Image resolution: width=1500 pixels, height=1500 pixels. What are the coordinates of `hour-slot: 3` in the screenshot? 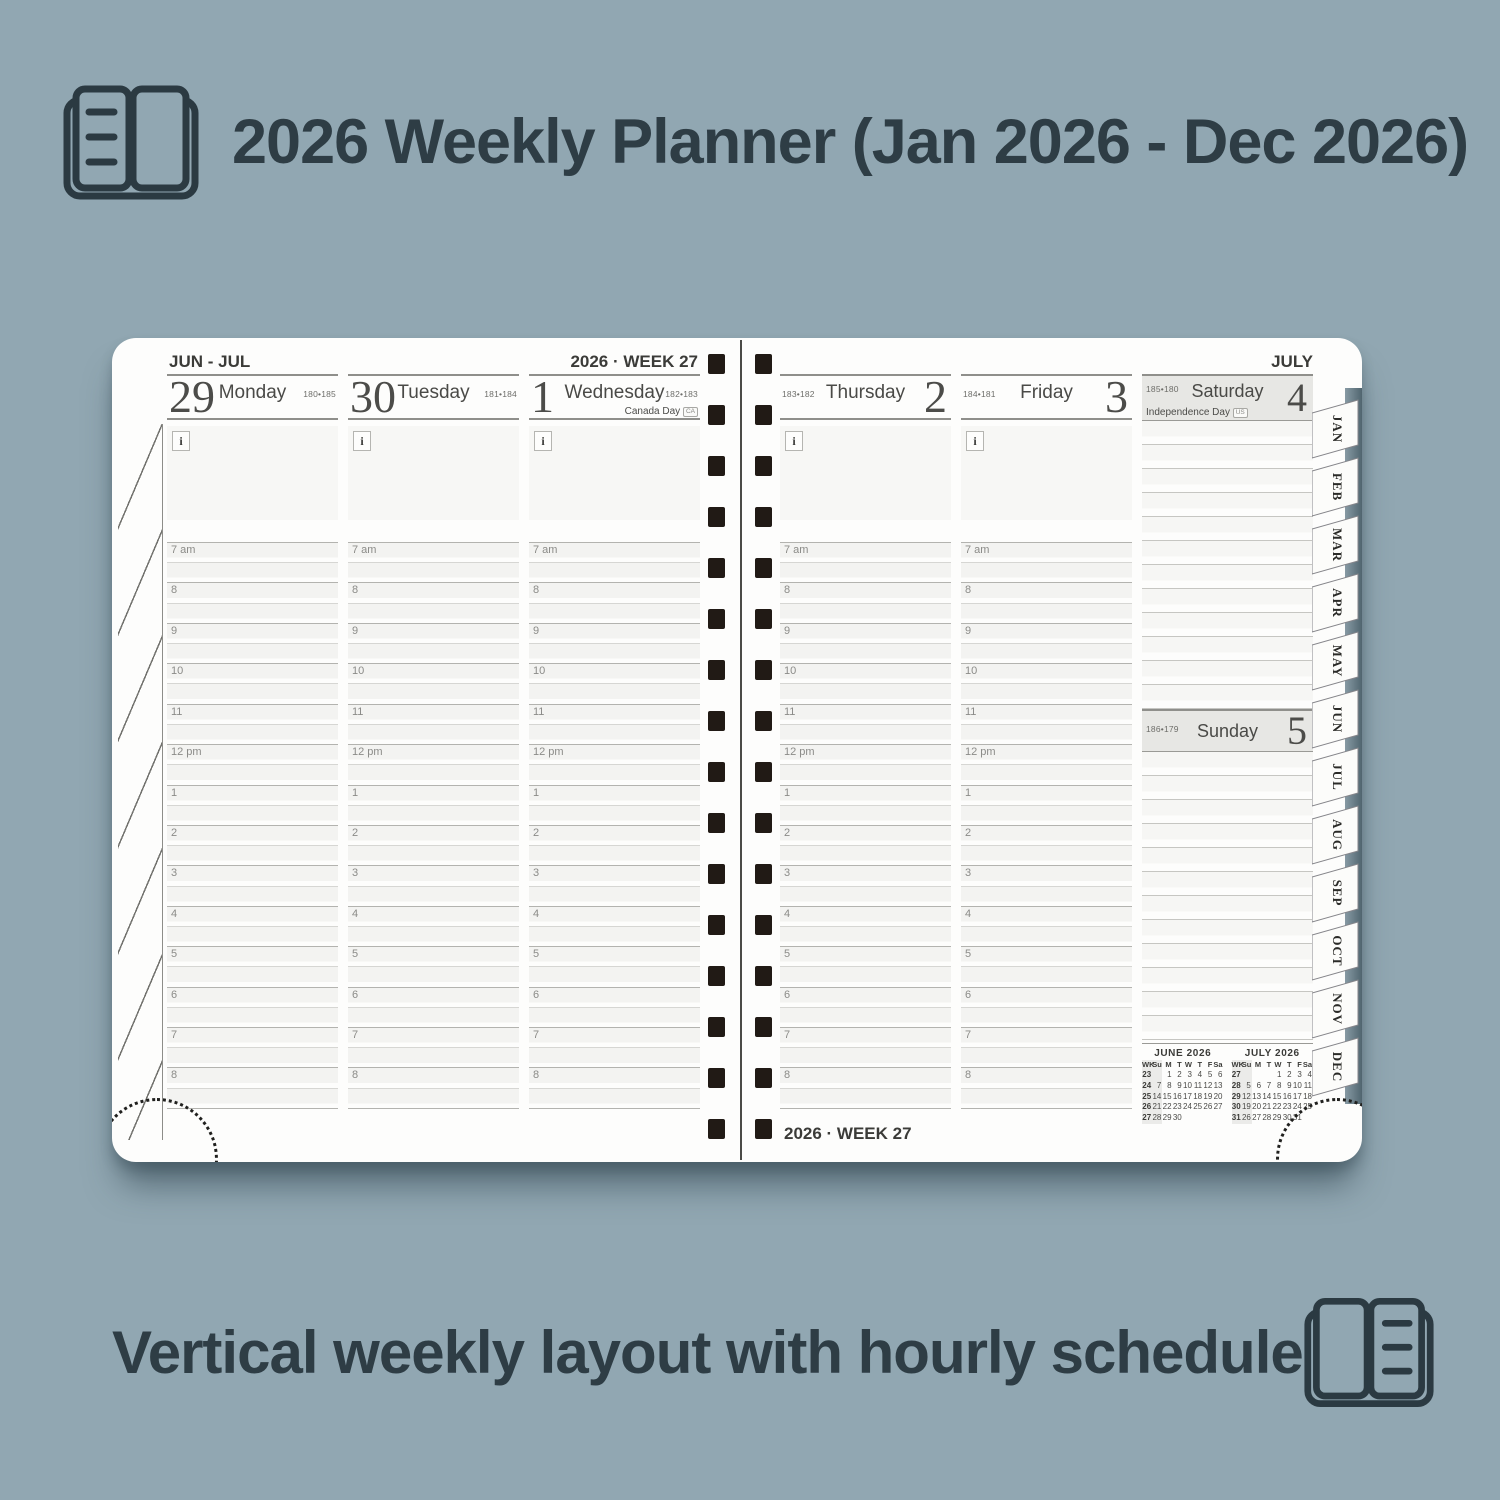 It's located at (252, 885).